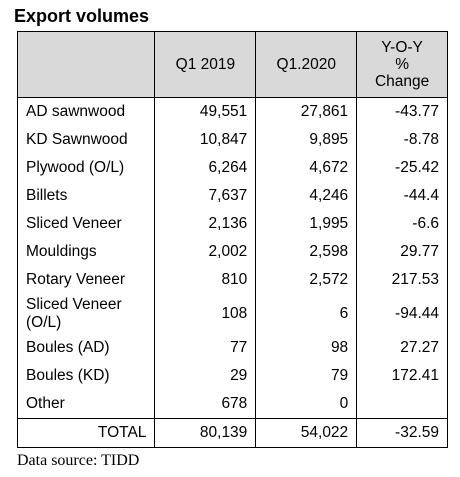  I want to click on row-yoy: -25.42, so click(402, 168).